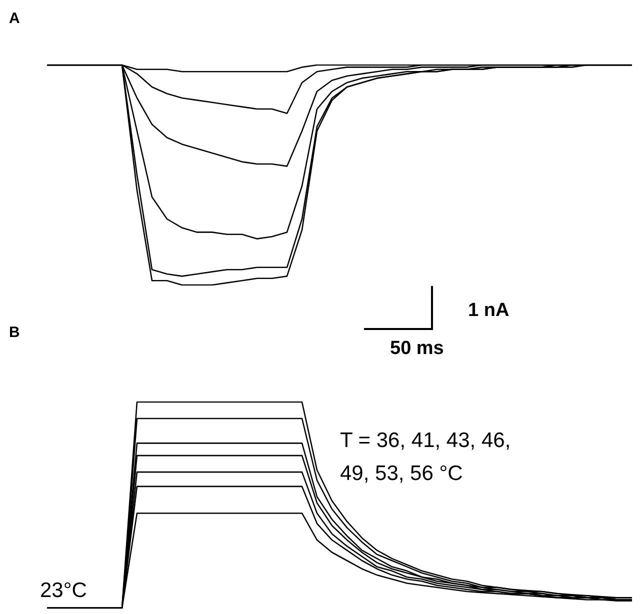 The image size is (640, 614). Describe the element at coordinates (417, 349) in the screenshot. I see `text: 50 ms` at that location.